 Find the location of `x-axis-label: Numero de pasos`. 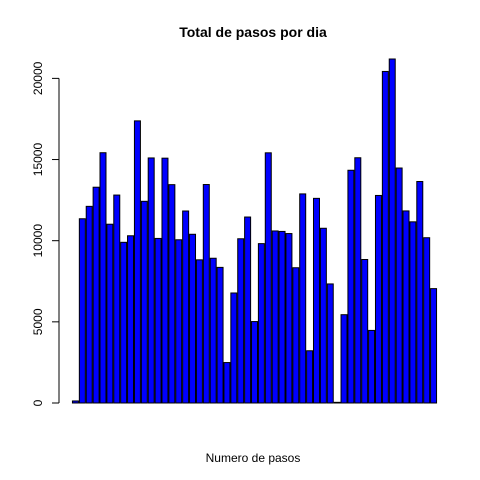

x-axis-label: Numero de pasos is located at coordinates (253, 458).